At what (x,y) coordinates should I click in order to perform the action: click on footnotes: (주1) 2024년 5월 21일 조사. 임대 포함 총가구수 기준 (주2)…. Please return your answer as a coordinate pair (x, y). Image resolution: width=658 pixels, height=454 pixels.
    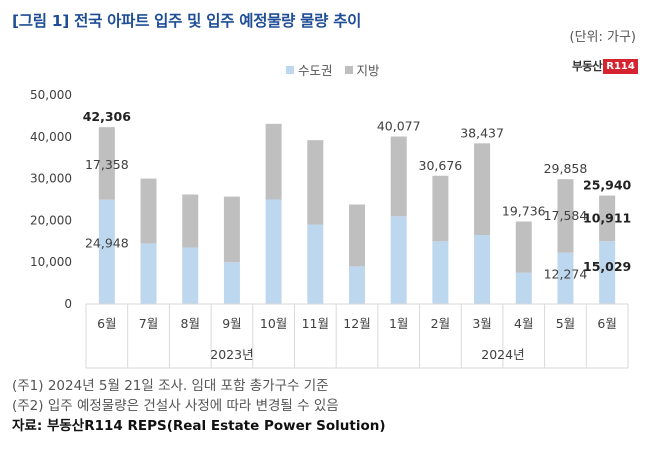
    Looking at the image, I should click on (199, 406).